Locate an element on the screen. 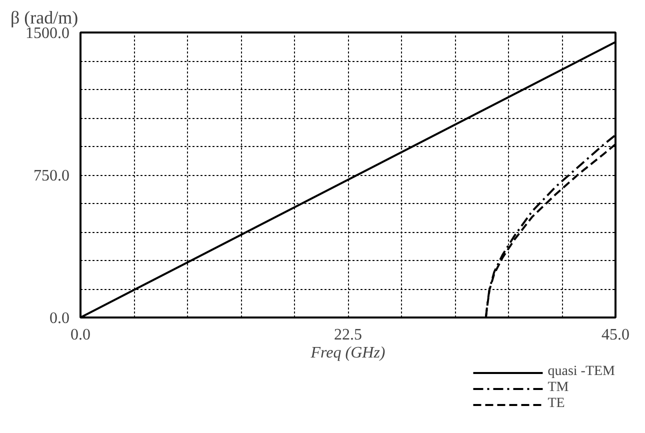 The width and height of the screenshot is (645, 433). y-tick-label: 750.0 is located at coordinates (52, 176).